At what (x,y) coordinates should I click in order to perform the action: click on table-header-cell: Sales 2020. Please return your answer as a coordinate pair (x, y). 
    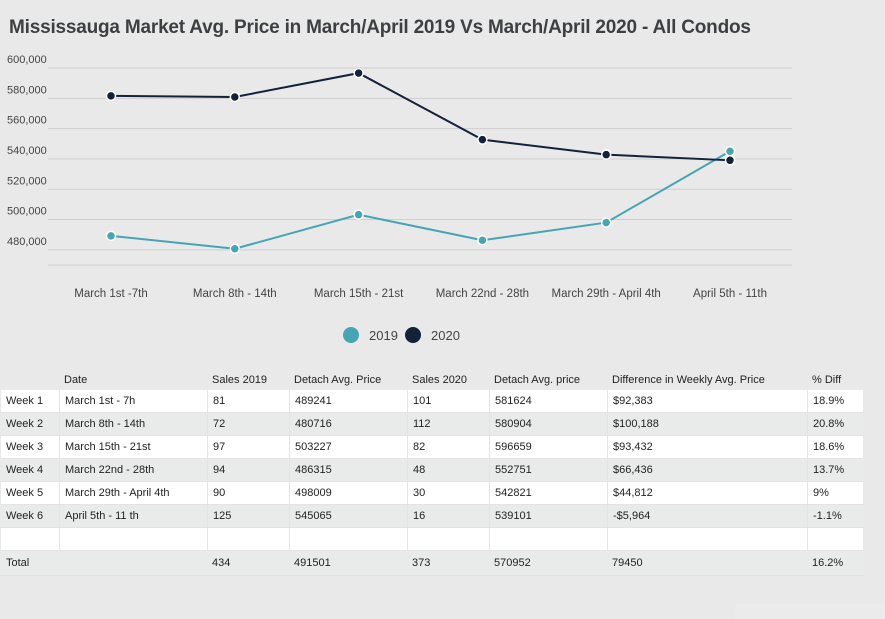
    Looking at the image, I should click on (440, 379).